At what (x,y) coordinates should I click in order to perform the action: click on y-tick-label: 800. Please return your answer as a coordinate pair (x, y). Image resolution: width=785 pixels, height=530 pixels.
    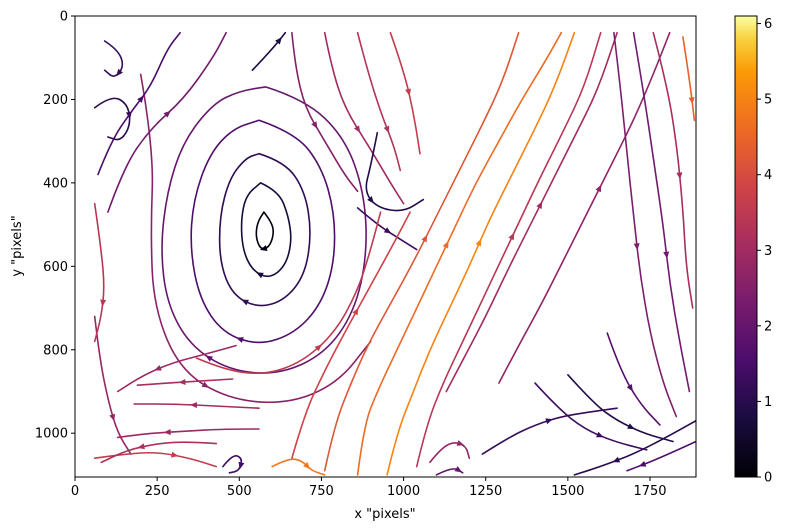
    Looking at the image, I should click on (55, 350).